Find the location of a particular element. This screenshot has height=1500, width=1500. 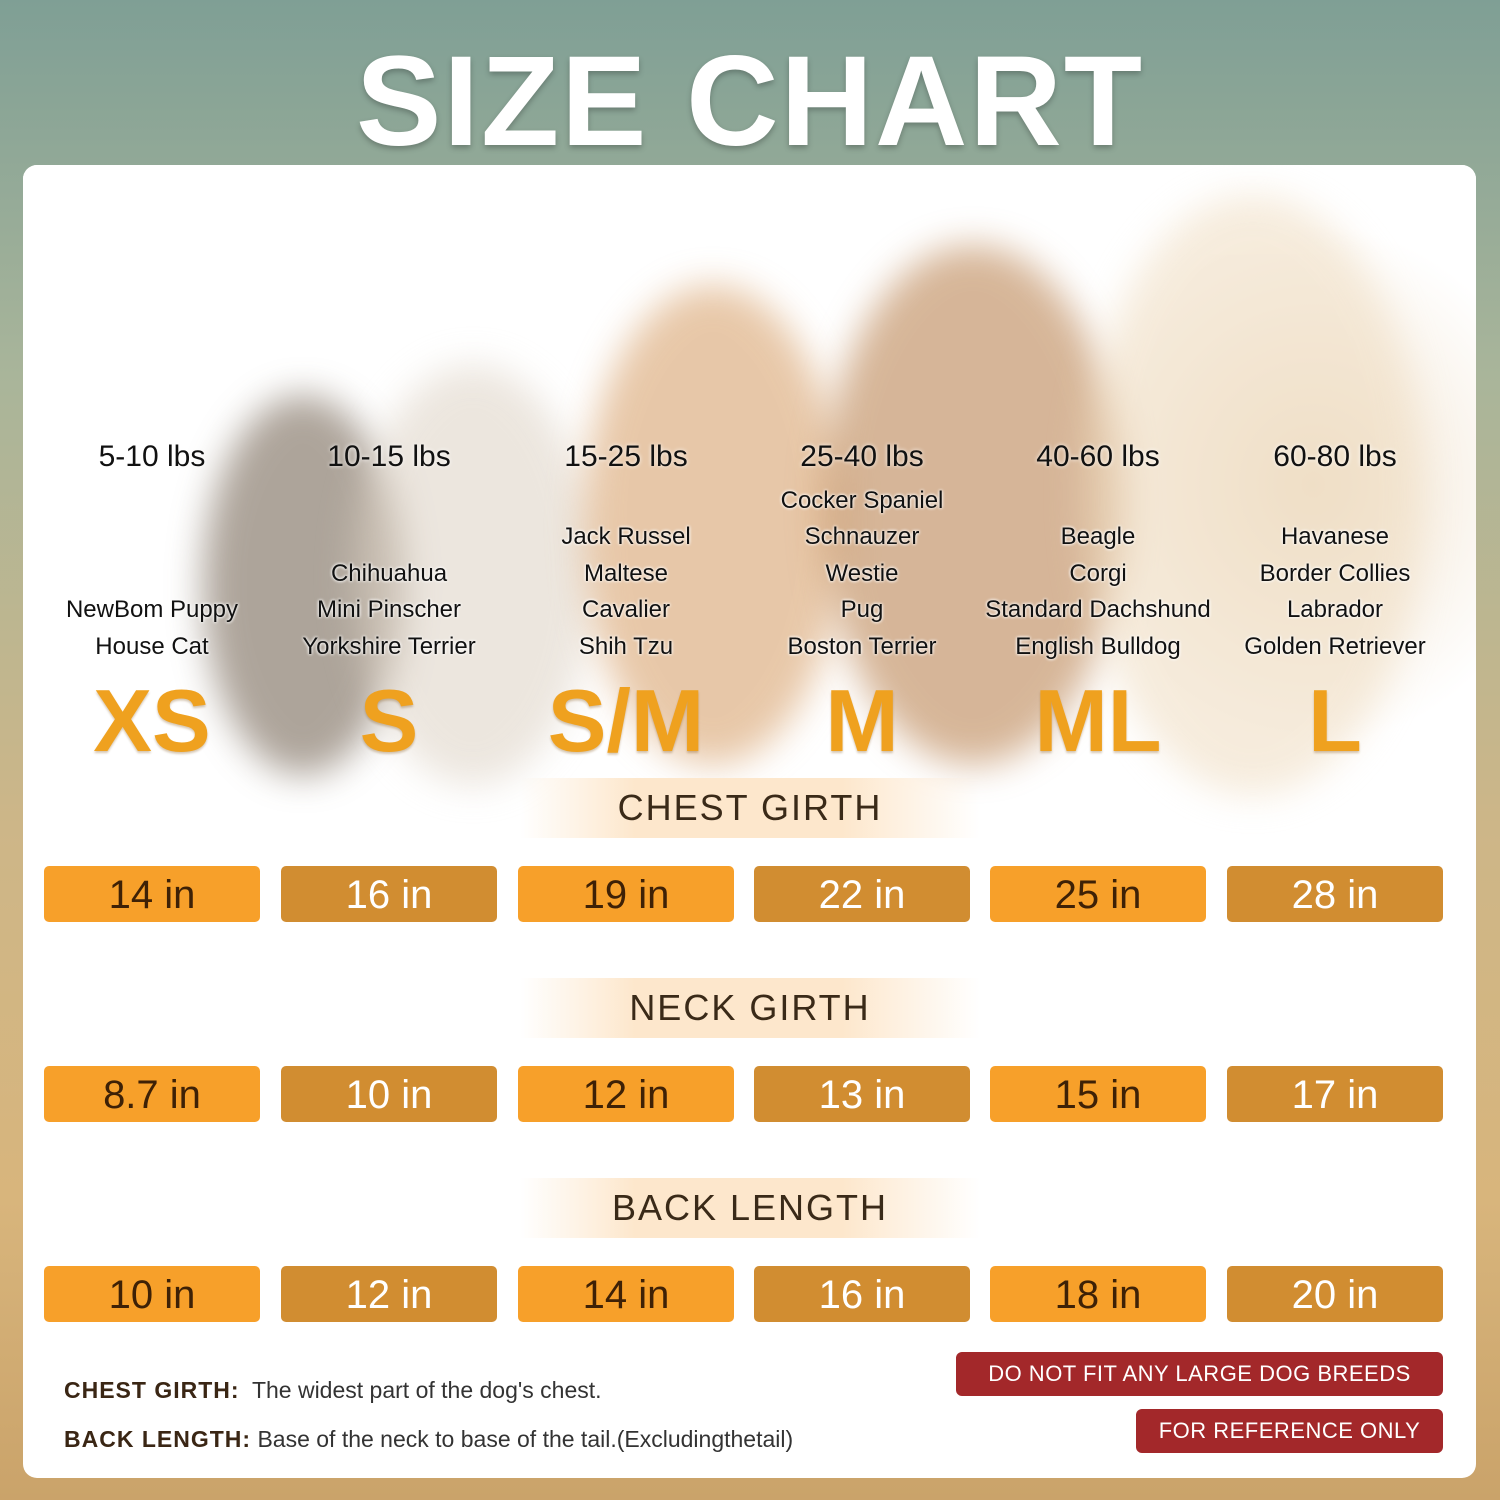

warning-reference-only: FOR REFERENCE ONLY is located at coordinates (1289, 1431).